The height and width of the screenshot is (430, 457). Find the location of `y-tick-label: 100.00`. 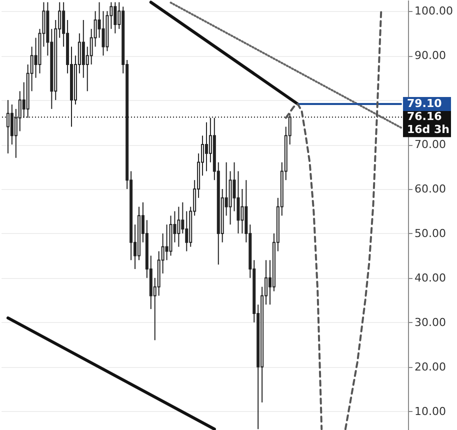

y-tick-label: 100.00 is located at coordinates (433, 11).